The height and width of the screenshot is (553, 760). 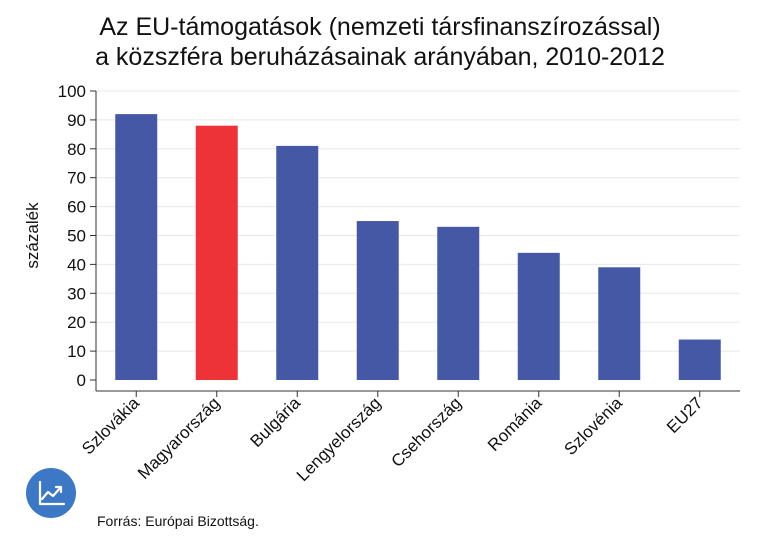 What do you see at coordinates (76, 178) in the screenshot?
I see `y-tick-label: 70` at bounding box center [76, 178].